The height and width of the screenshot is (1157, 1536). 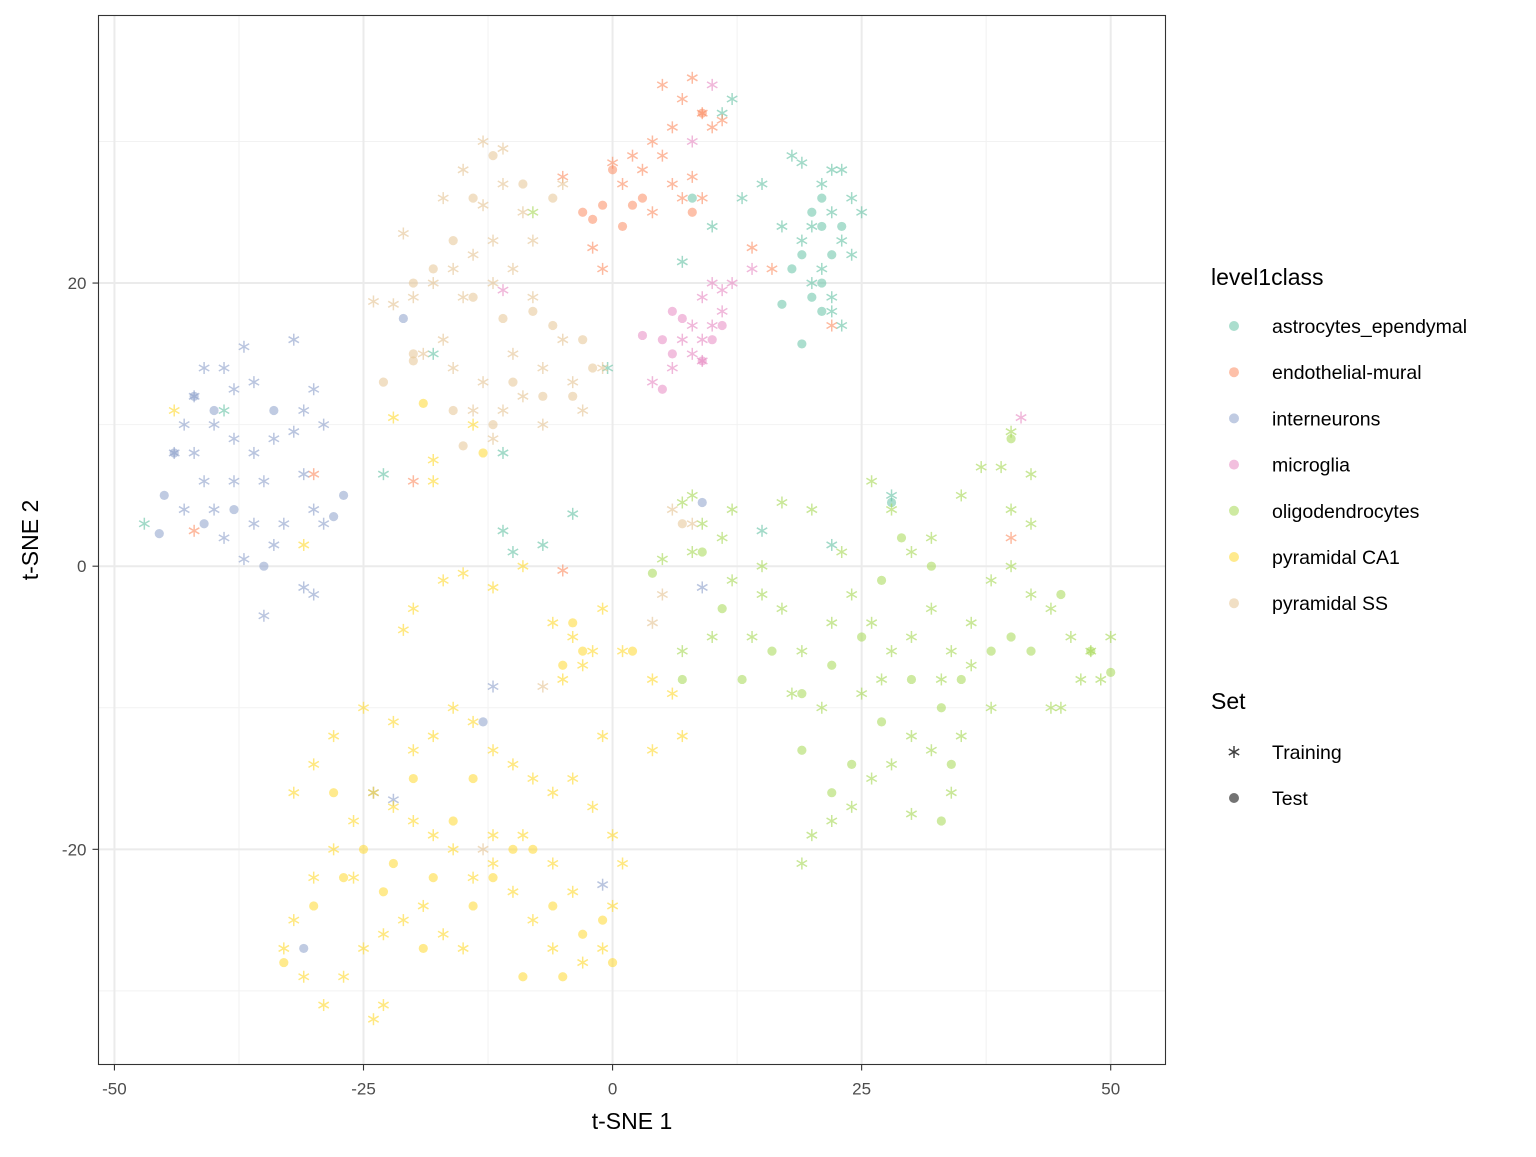 I want to click on legend-key-microglia, so click(x=1234, y=464).